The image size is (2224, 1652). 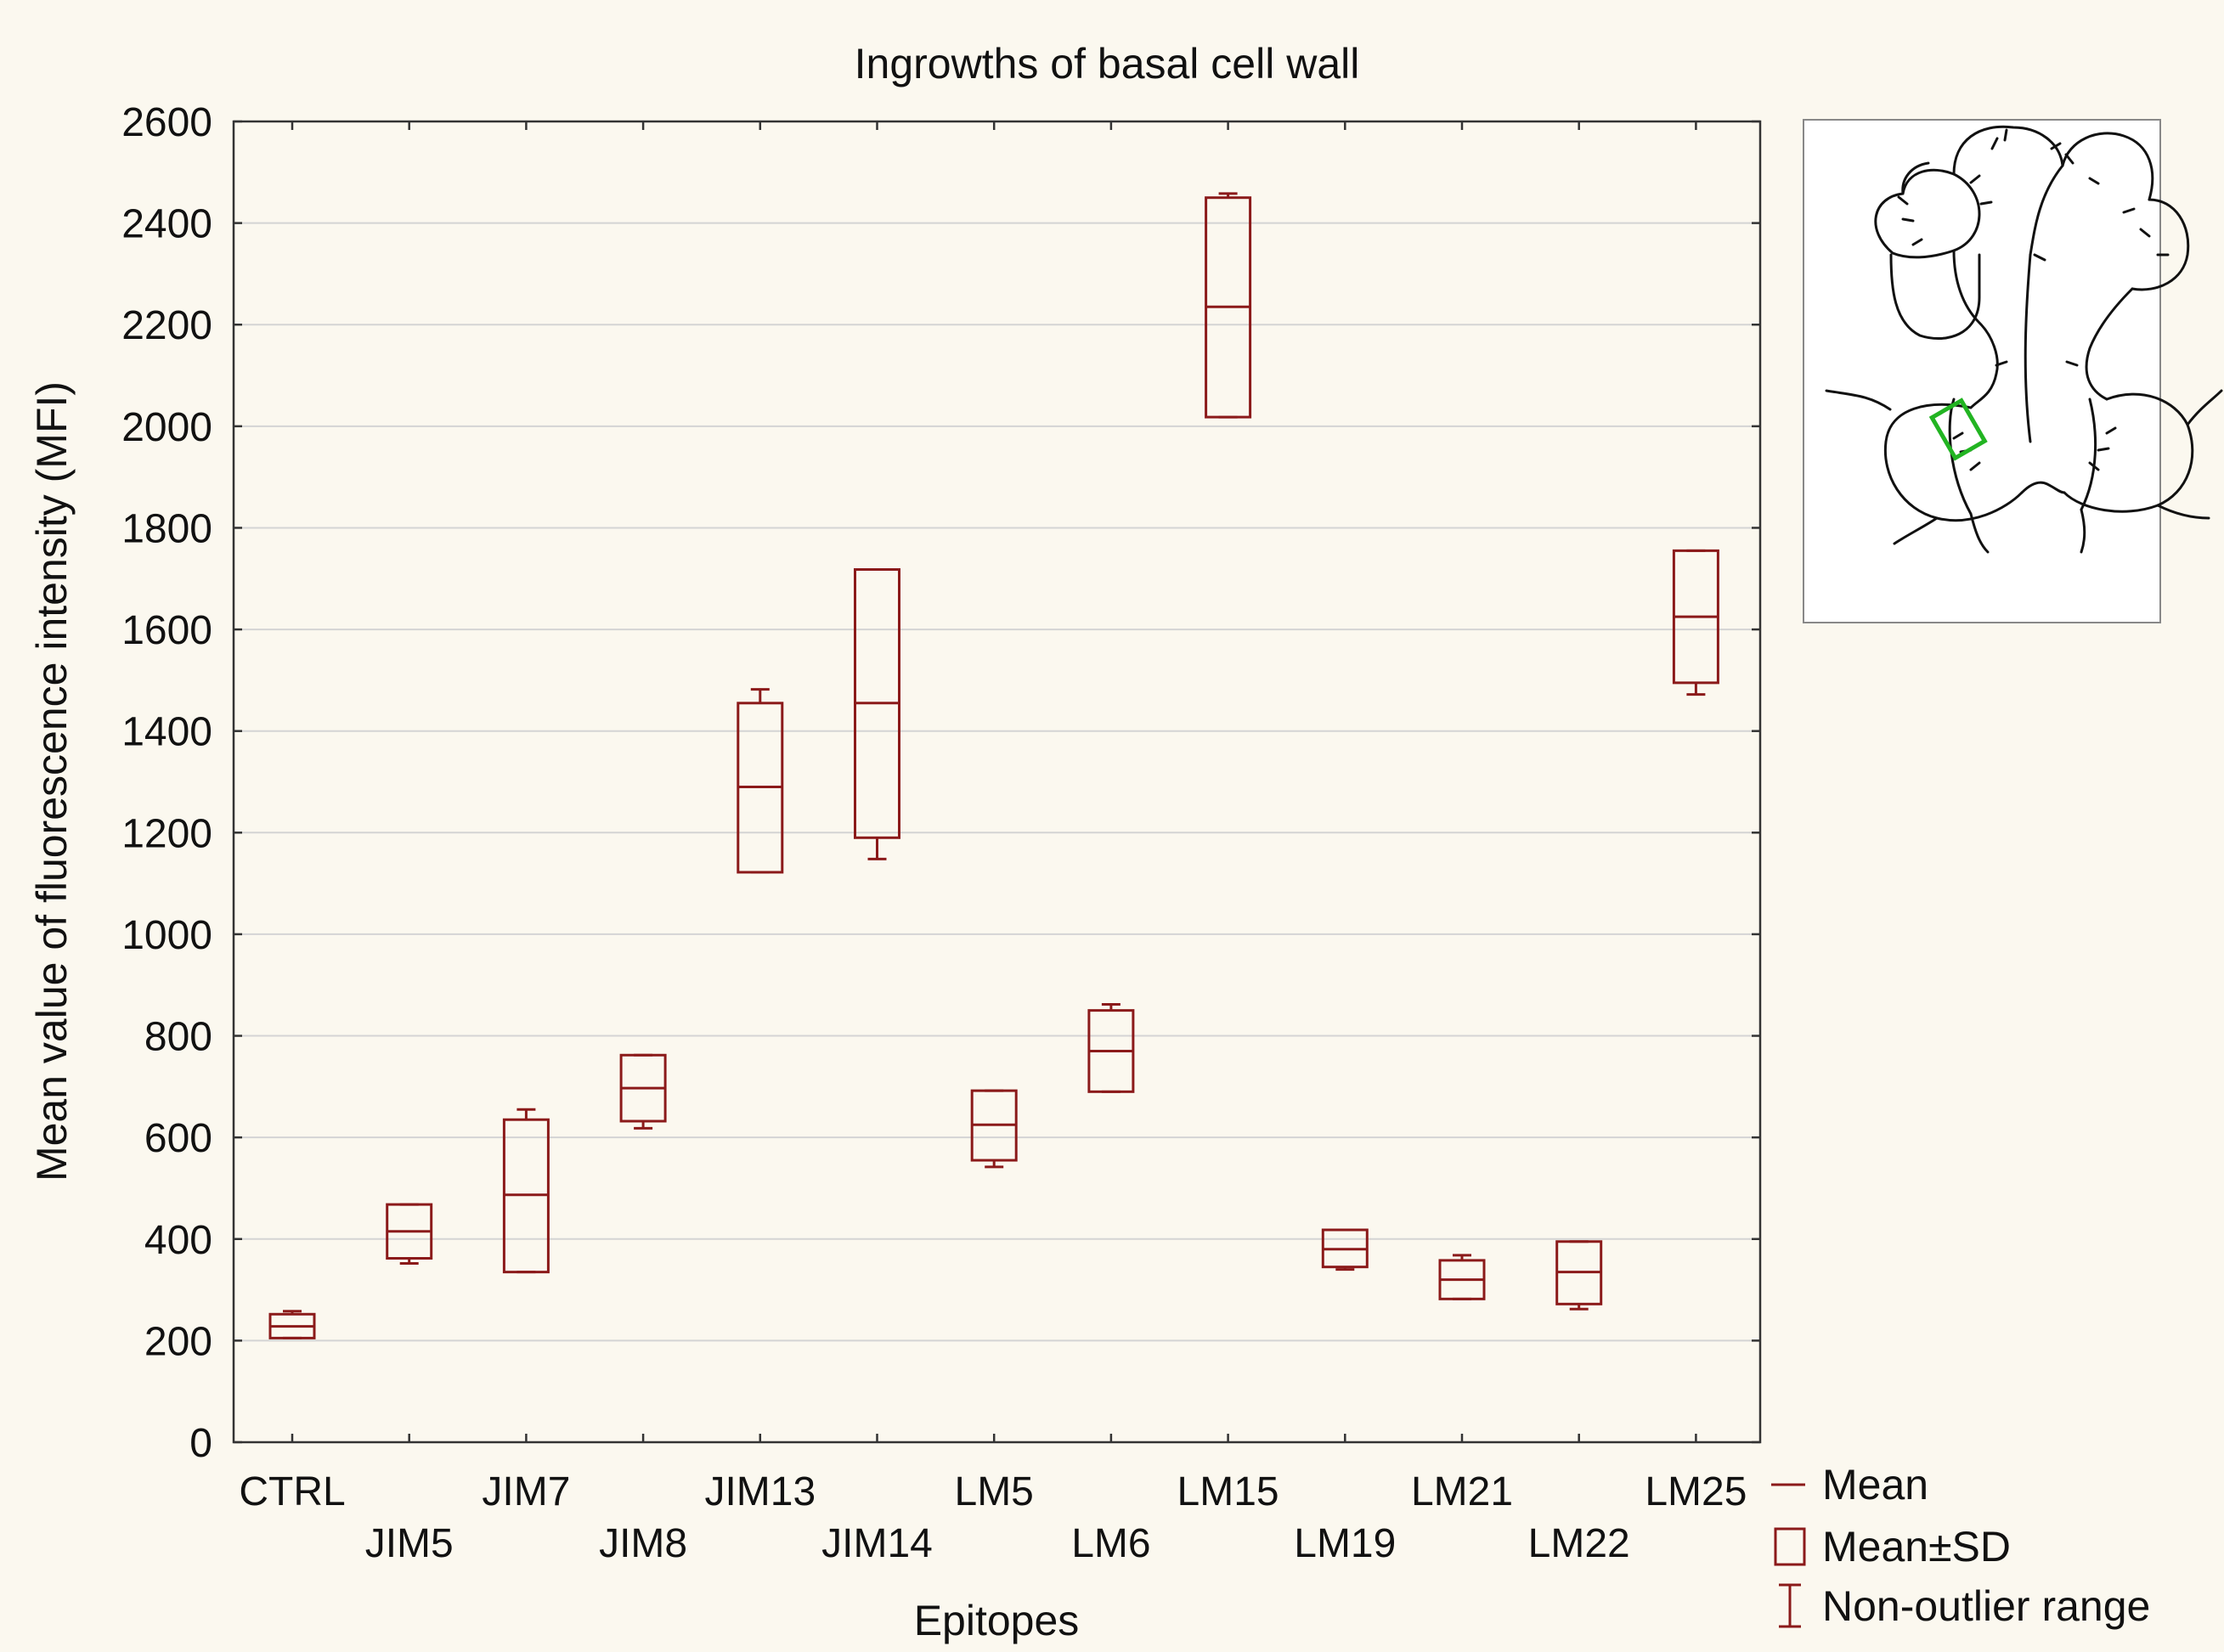 I want to click on x-tick-label: LM15, so click(x=1228, y=1491).